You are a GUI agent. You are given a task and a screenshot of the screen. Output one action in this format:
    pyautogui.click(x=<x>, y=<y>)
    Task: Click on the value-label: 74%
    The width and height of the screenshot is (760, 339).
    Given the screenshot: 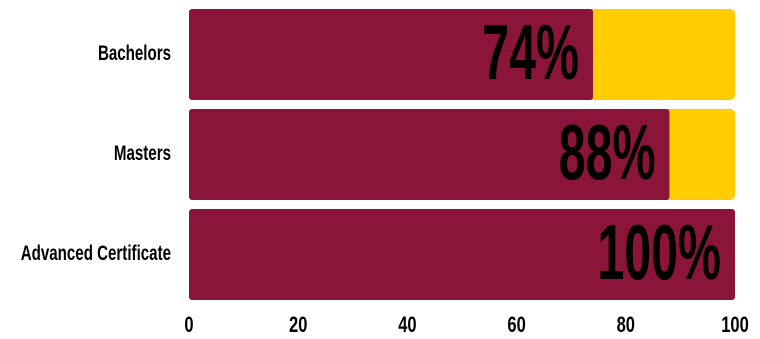 What is the action you would take?
    pyautogui.click(x=530, y=52)
    